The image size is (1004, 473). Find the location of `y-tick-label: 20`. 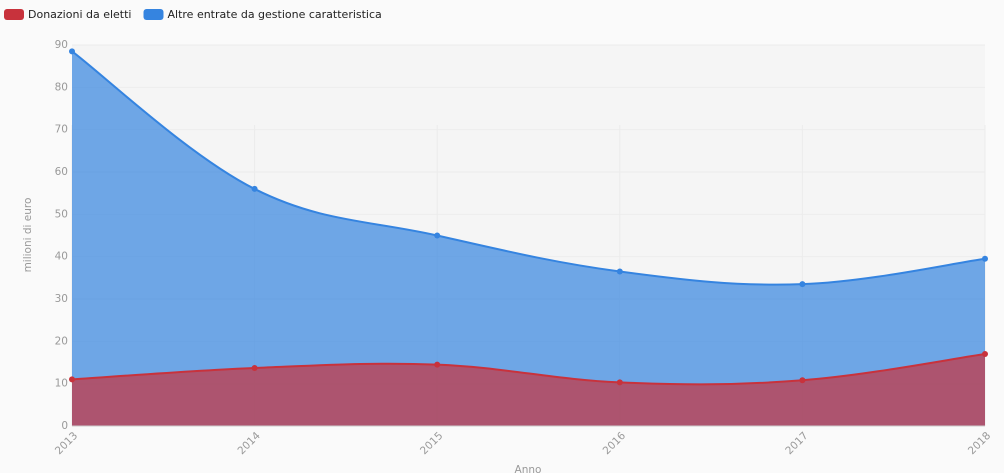

y-tick-label: 20 is located at coordinates (61, 341).